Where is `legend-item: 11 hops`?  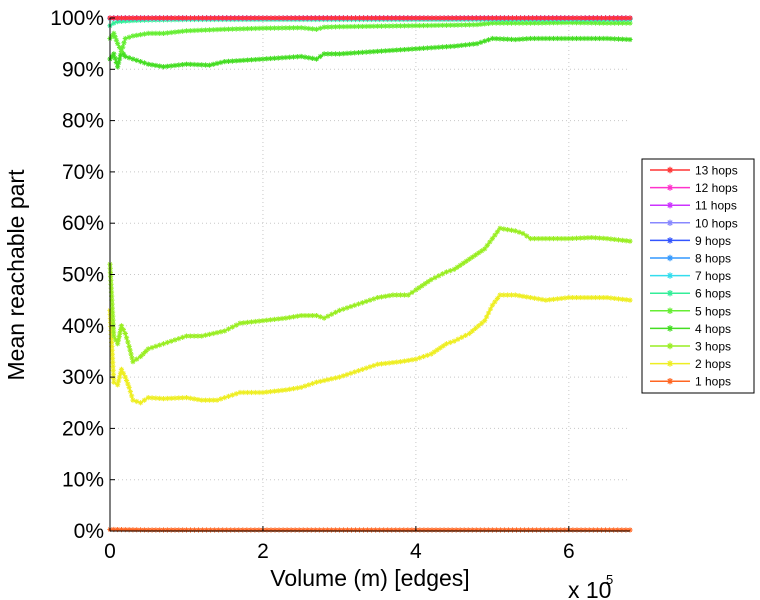 legend-item: 11 hops is located at coordinates (693, 206).